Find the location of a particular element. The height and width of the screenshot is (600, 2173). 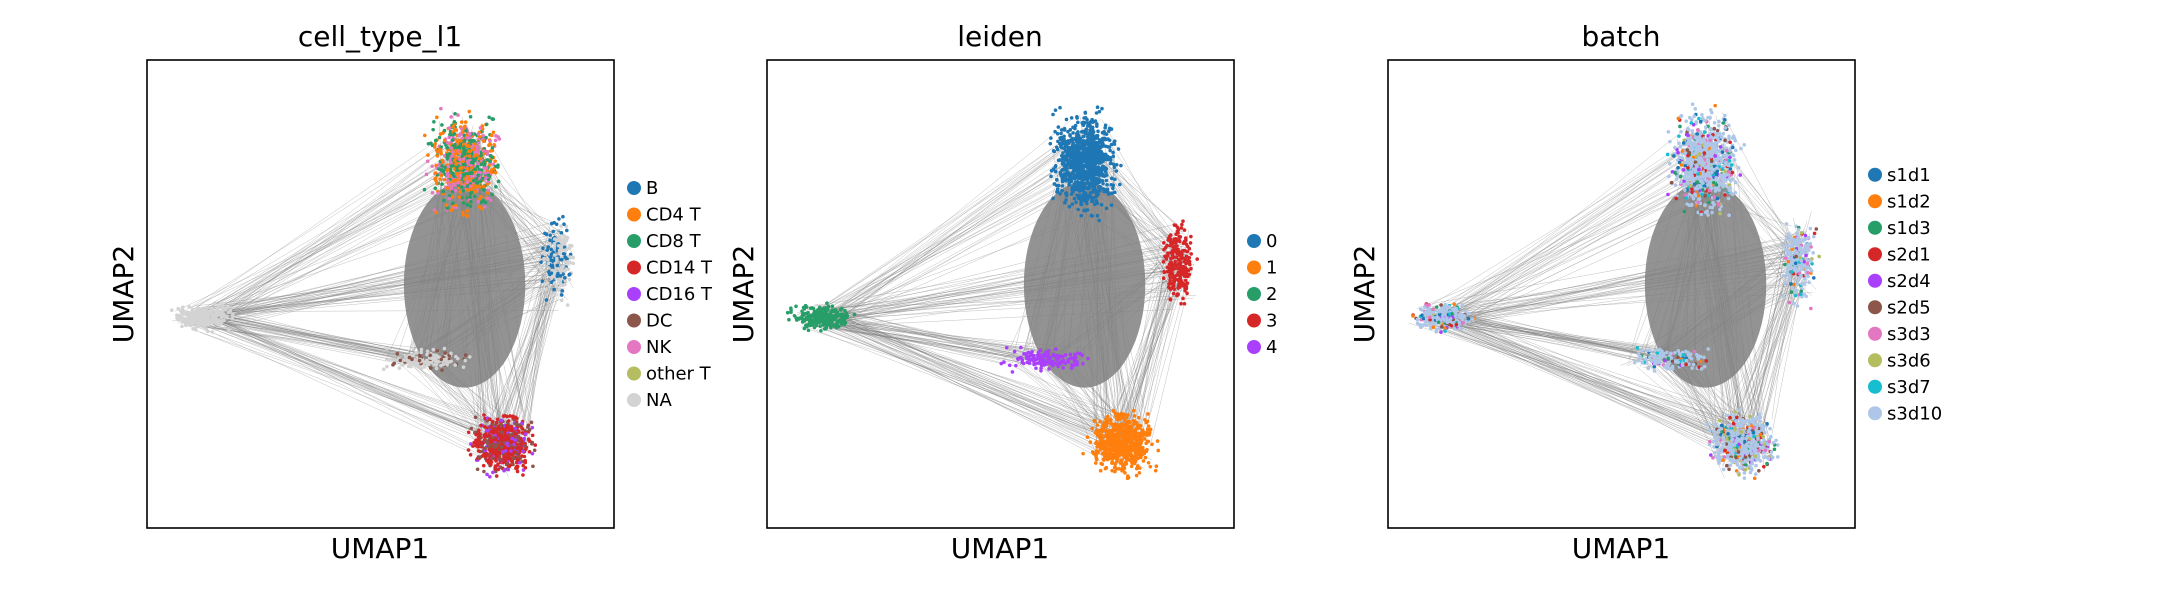

panel-title: batch is located at coordinates (1620, 36).